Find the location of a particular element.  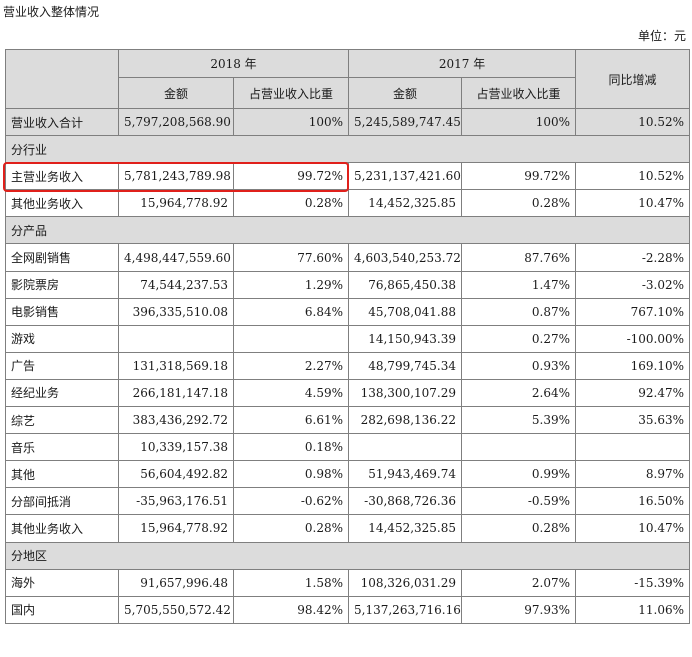

row-label: 电影销售 is located at coordinates (62, 311).